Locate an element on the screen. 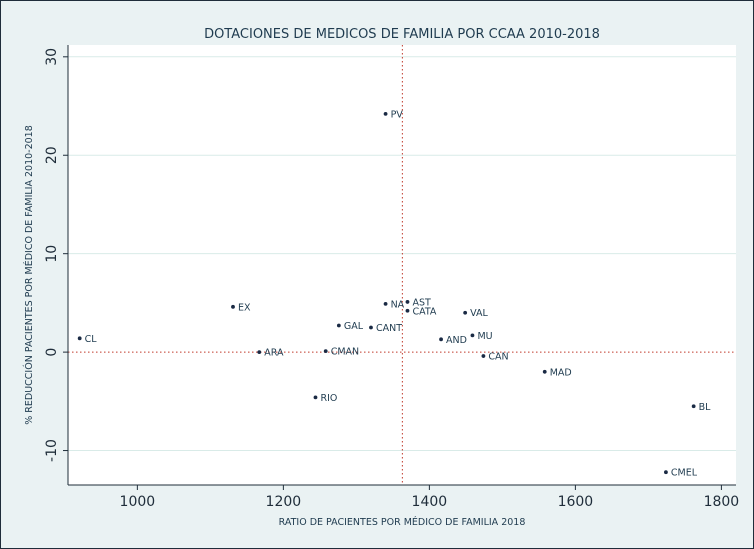 This screenshot has height=549, width=754. data-point-gal is located at coordinates (338, 325).